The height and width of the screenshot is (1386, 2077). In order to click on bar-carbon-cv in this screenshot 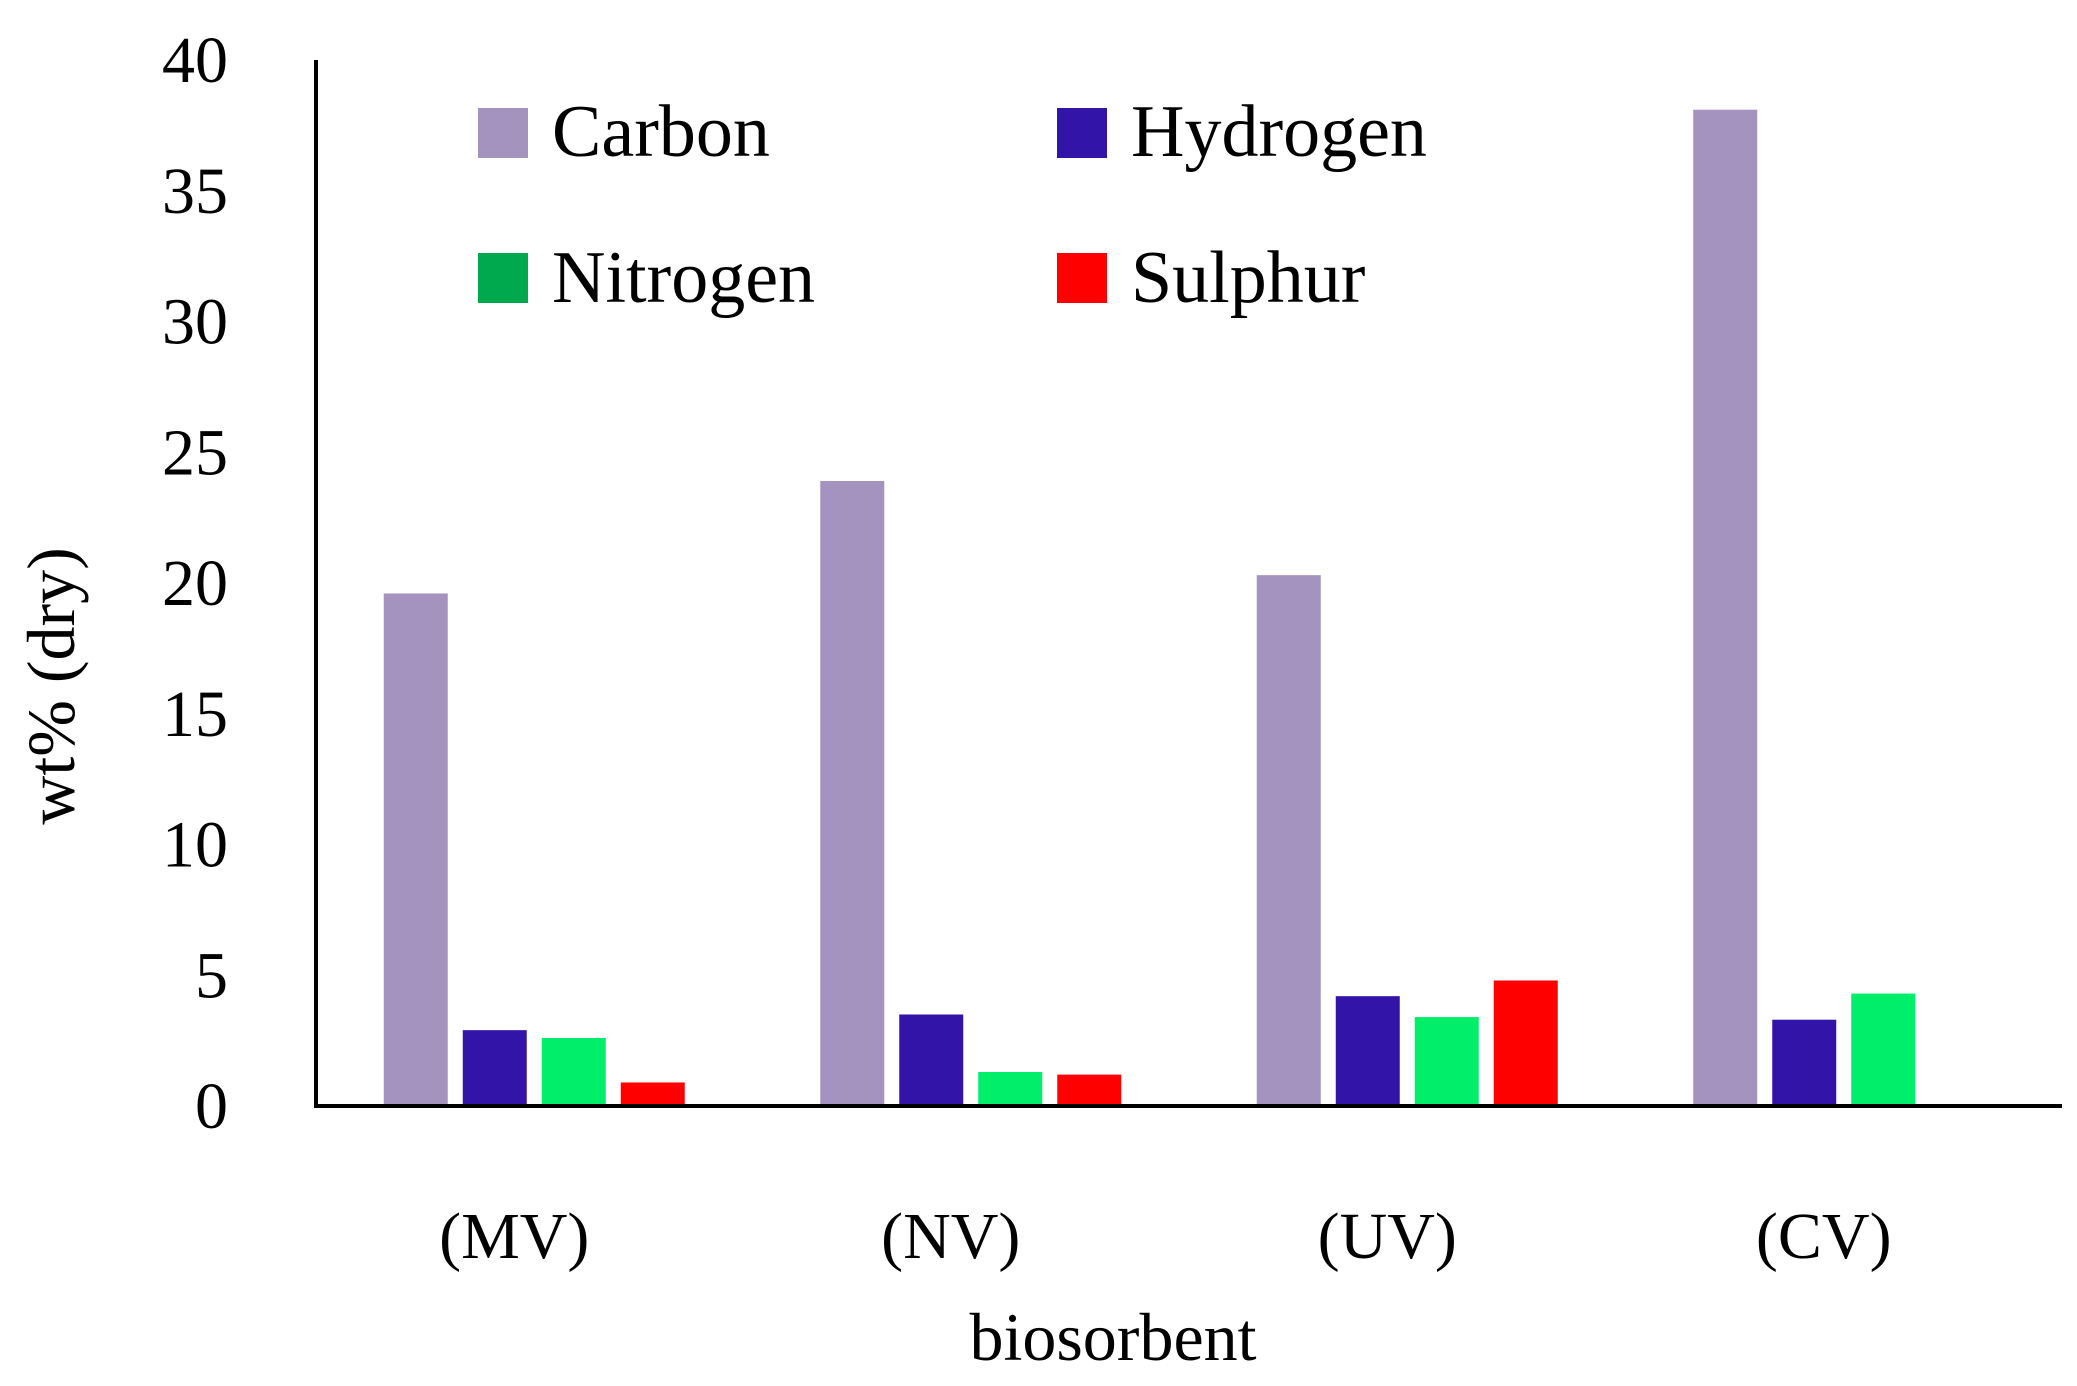, I will do `click(1725, 607)`.